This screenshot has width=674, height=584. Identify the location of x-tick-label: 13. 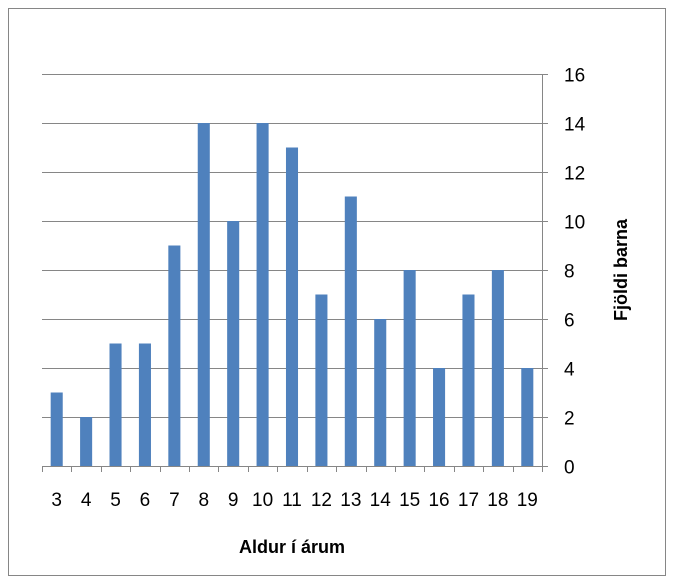
(350, 500).